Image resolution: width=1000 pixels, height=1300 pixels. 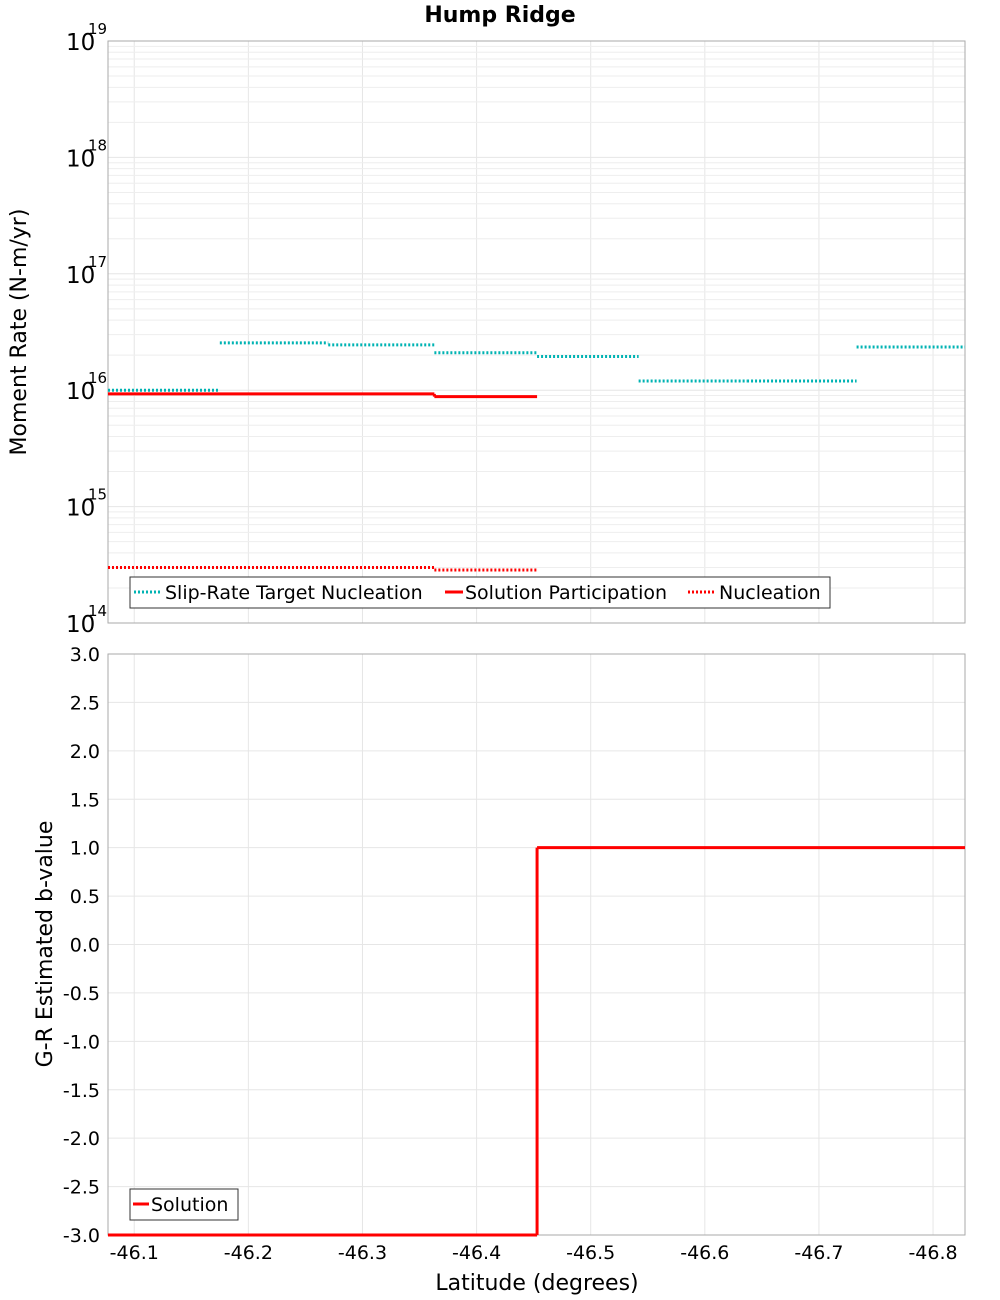 I want to click on top-y-tick-exponent: 19, so click(x=97, y=29).